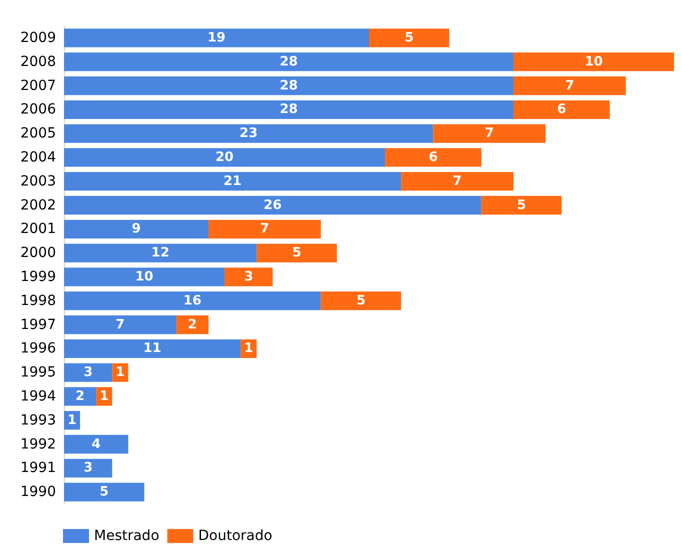 This screenshot has height=556, width=682. What do you see at coordinates (38, 157) in the screenshot?
I see `y-tick-label: 2004` at bounding box center [38, 157].